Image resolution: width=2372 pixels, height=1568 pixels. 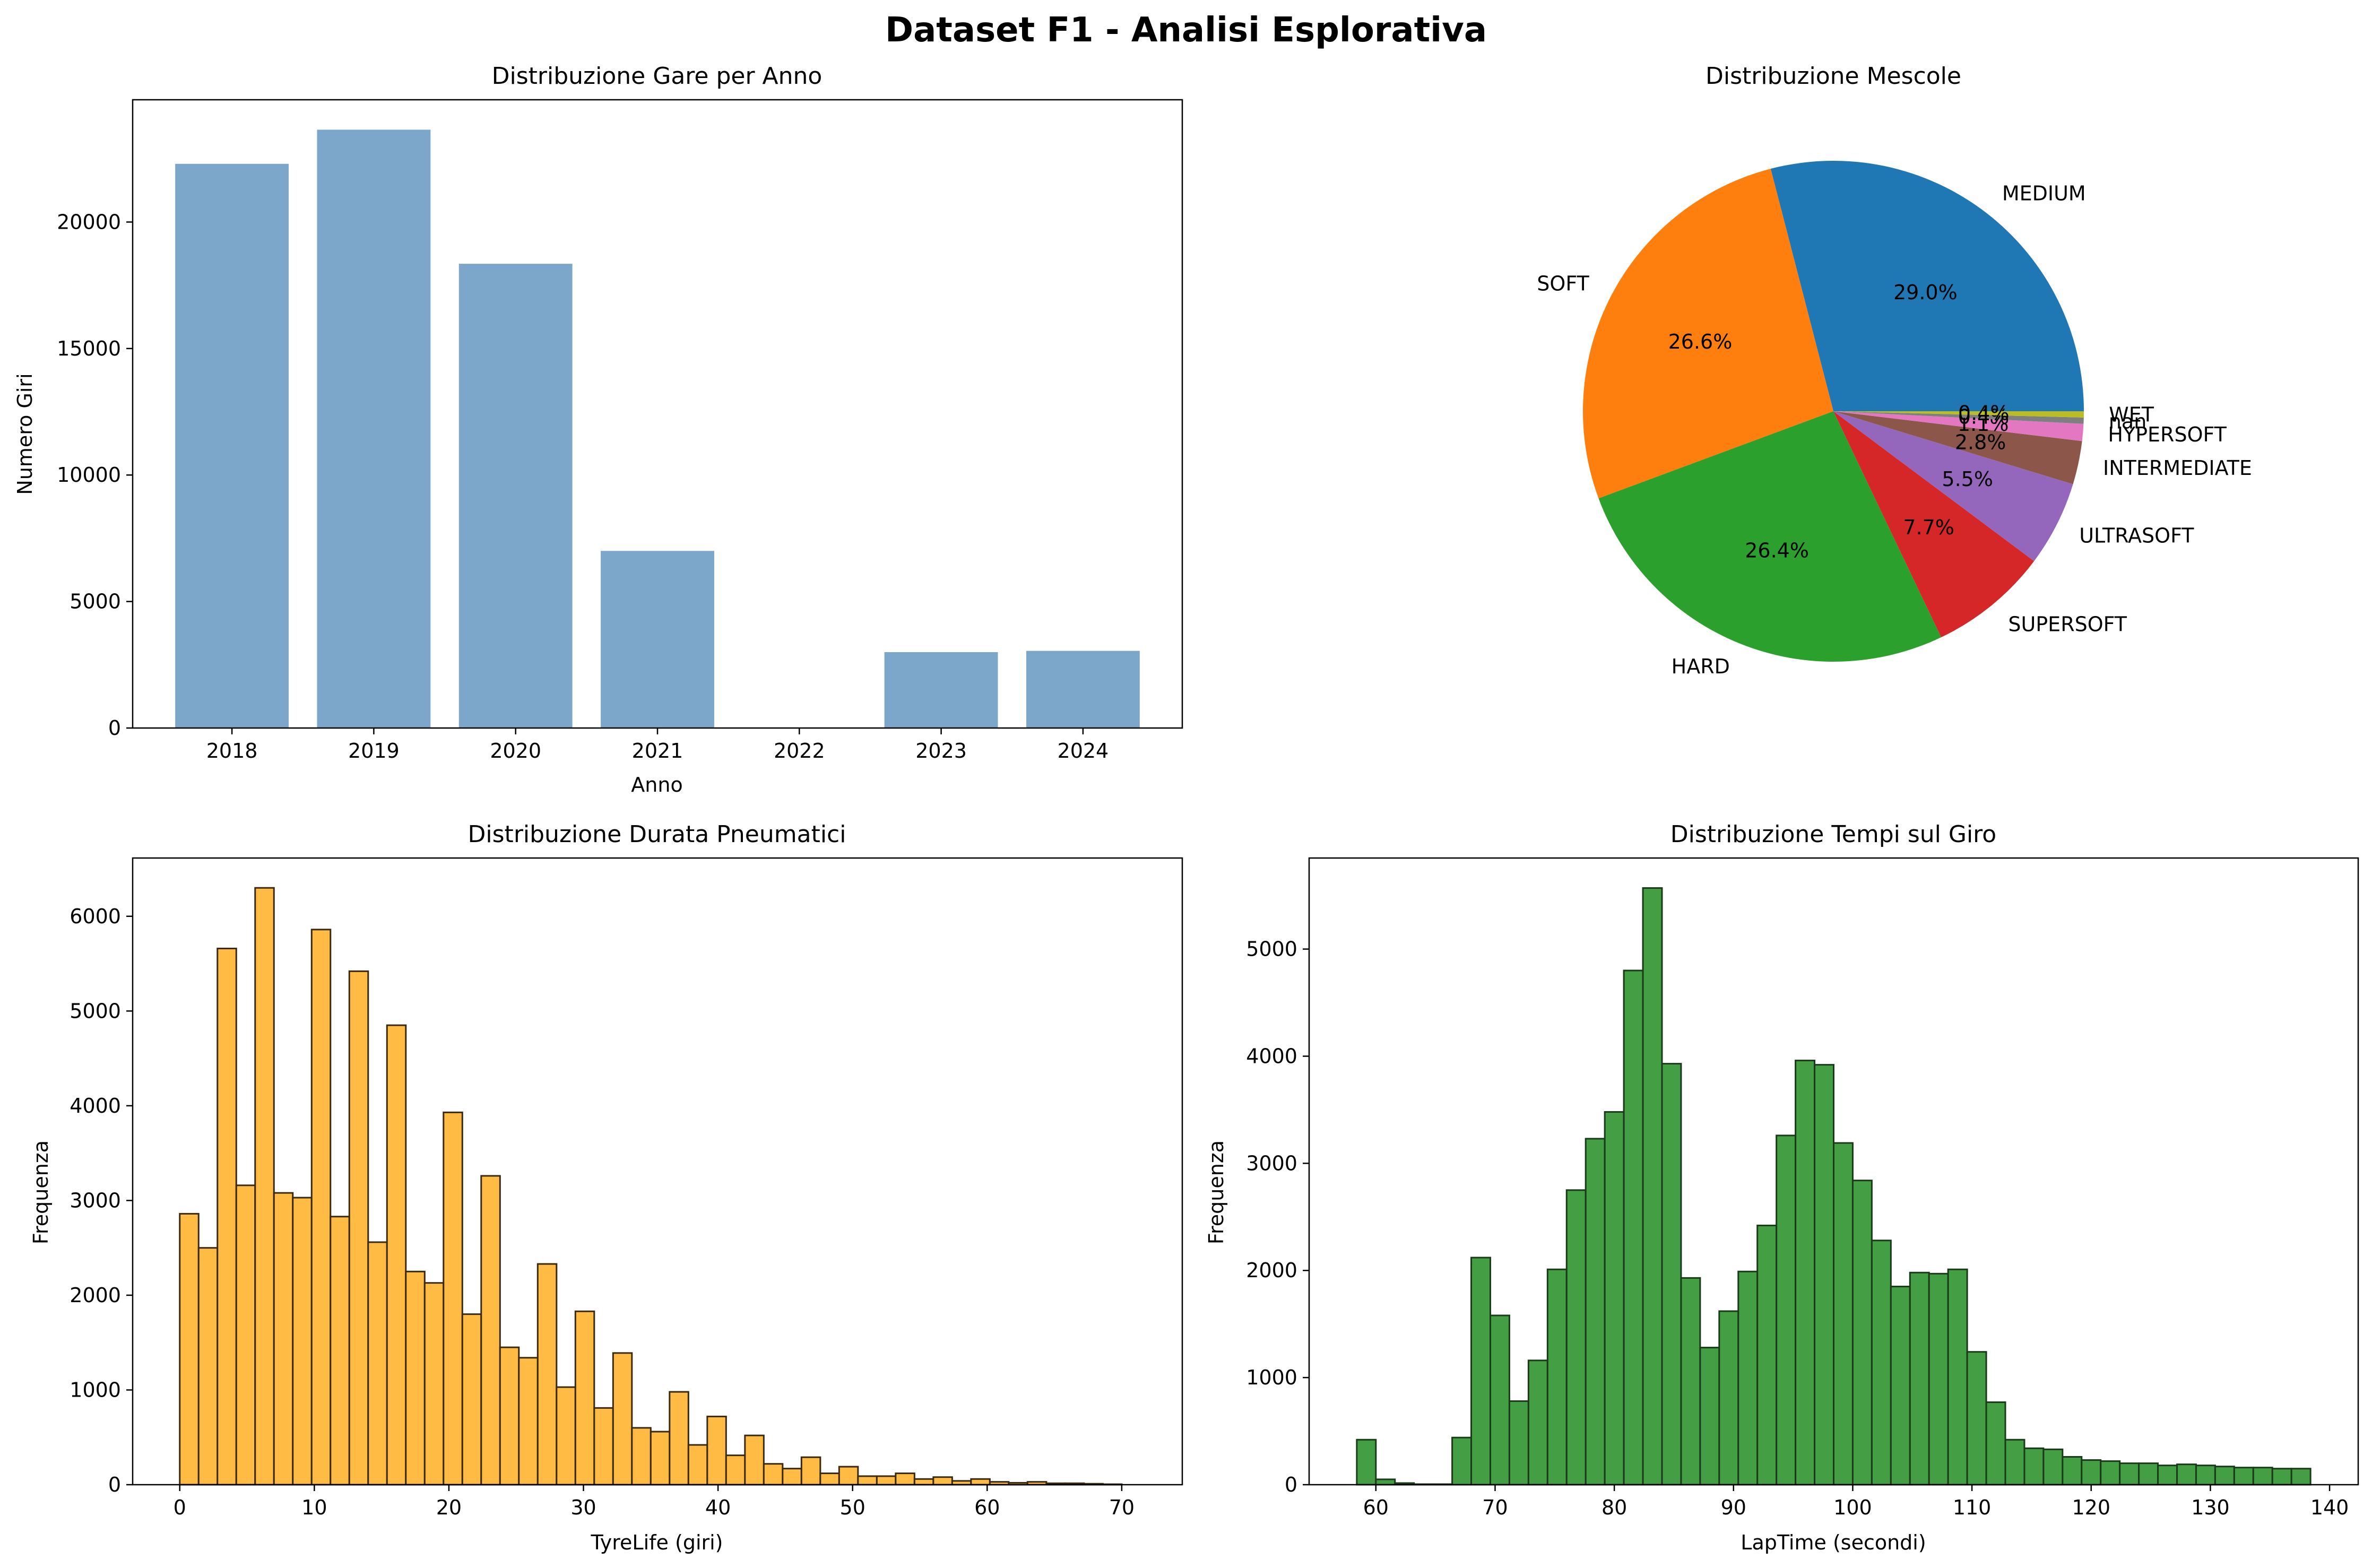 What do you see at coordinates (95, 916) in the screenshot?
I see `y-tick-label: 6000` at bounding box center [95, 916].